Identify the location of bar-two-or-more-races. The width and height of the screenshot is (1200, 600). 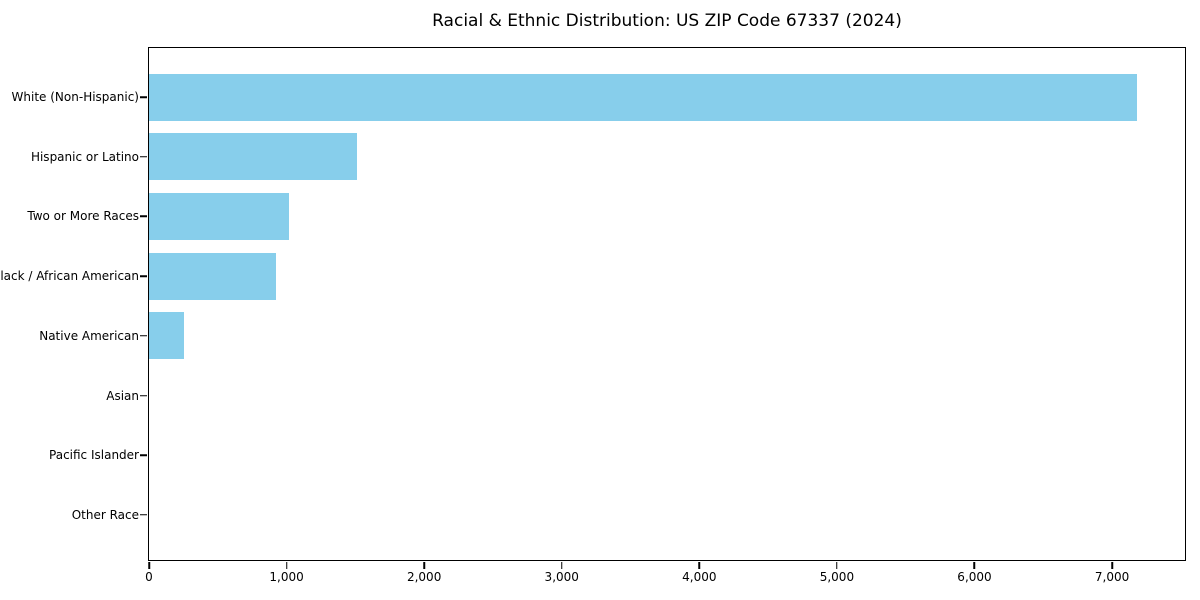
(219, 216).